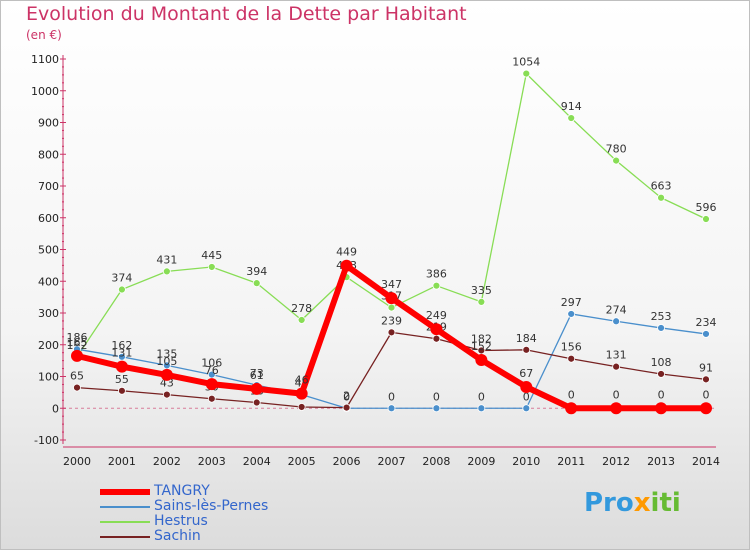 This screenshot has width=750, height=550. What do you see at coordinates (391, 284) in the screenshot?
I see `data-label: 347` at bounding box center [391, 284].